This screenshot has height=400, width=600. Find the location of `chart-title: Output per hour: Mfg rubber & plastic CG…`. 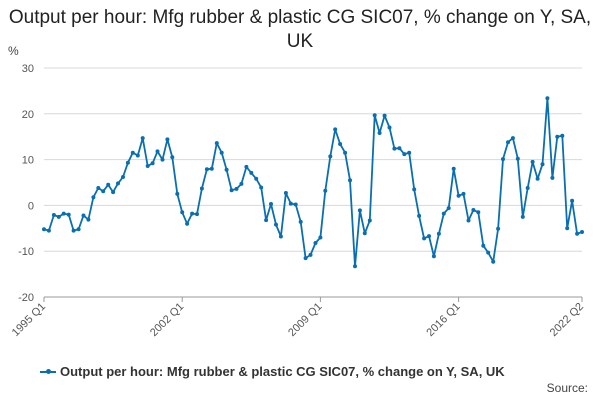

chart-title: Output per hour: Mfg rubber & plastic CG… is located at coordinates (300, 29).